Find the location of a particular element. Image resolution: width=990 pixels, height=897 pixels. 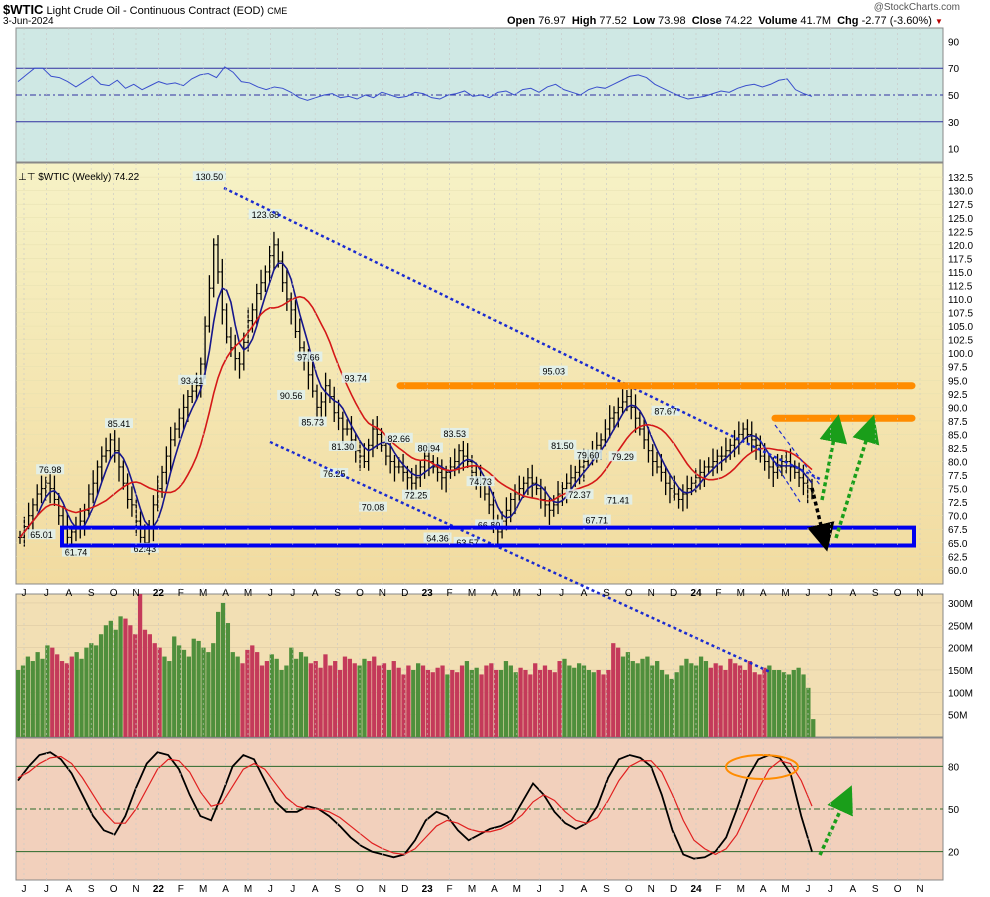

volume-tick-label: 50M is located at coordinates (957, 716).